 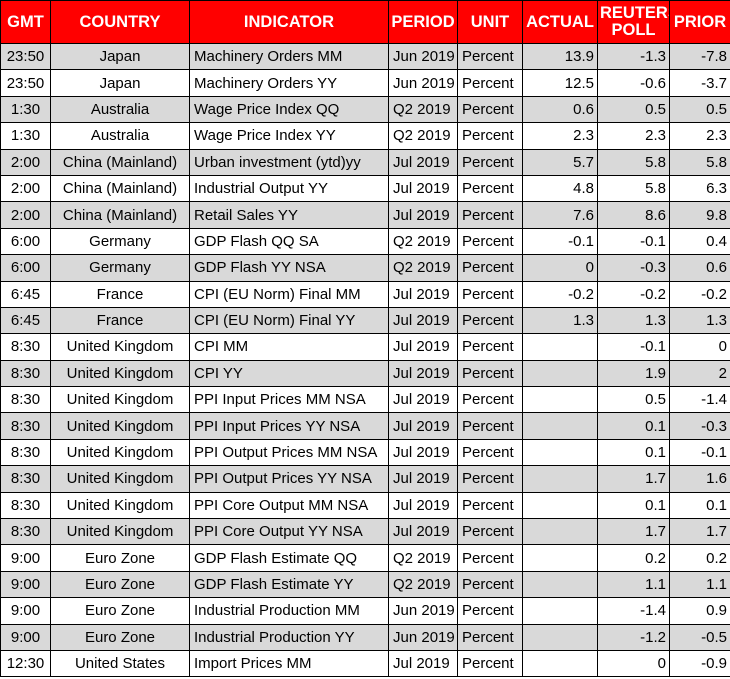 I want to click on cell-reuters-poll: -0.6, so click(x=633, y=83).